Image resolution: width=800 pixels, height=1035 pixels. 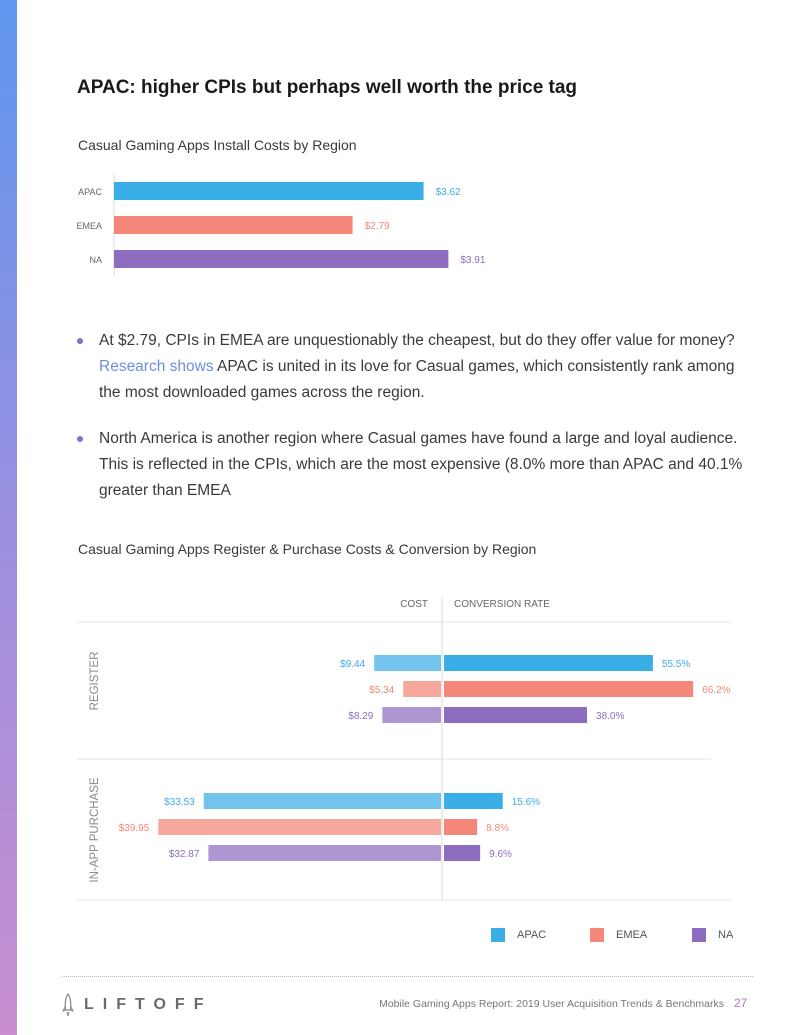 I want to click on value-label-na: $3.91, so click(x=472, y=260).